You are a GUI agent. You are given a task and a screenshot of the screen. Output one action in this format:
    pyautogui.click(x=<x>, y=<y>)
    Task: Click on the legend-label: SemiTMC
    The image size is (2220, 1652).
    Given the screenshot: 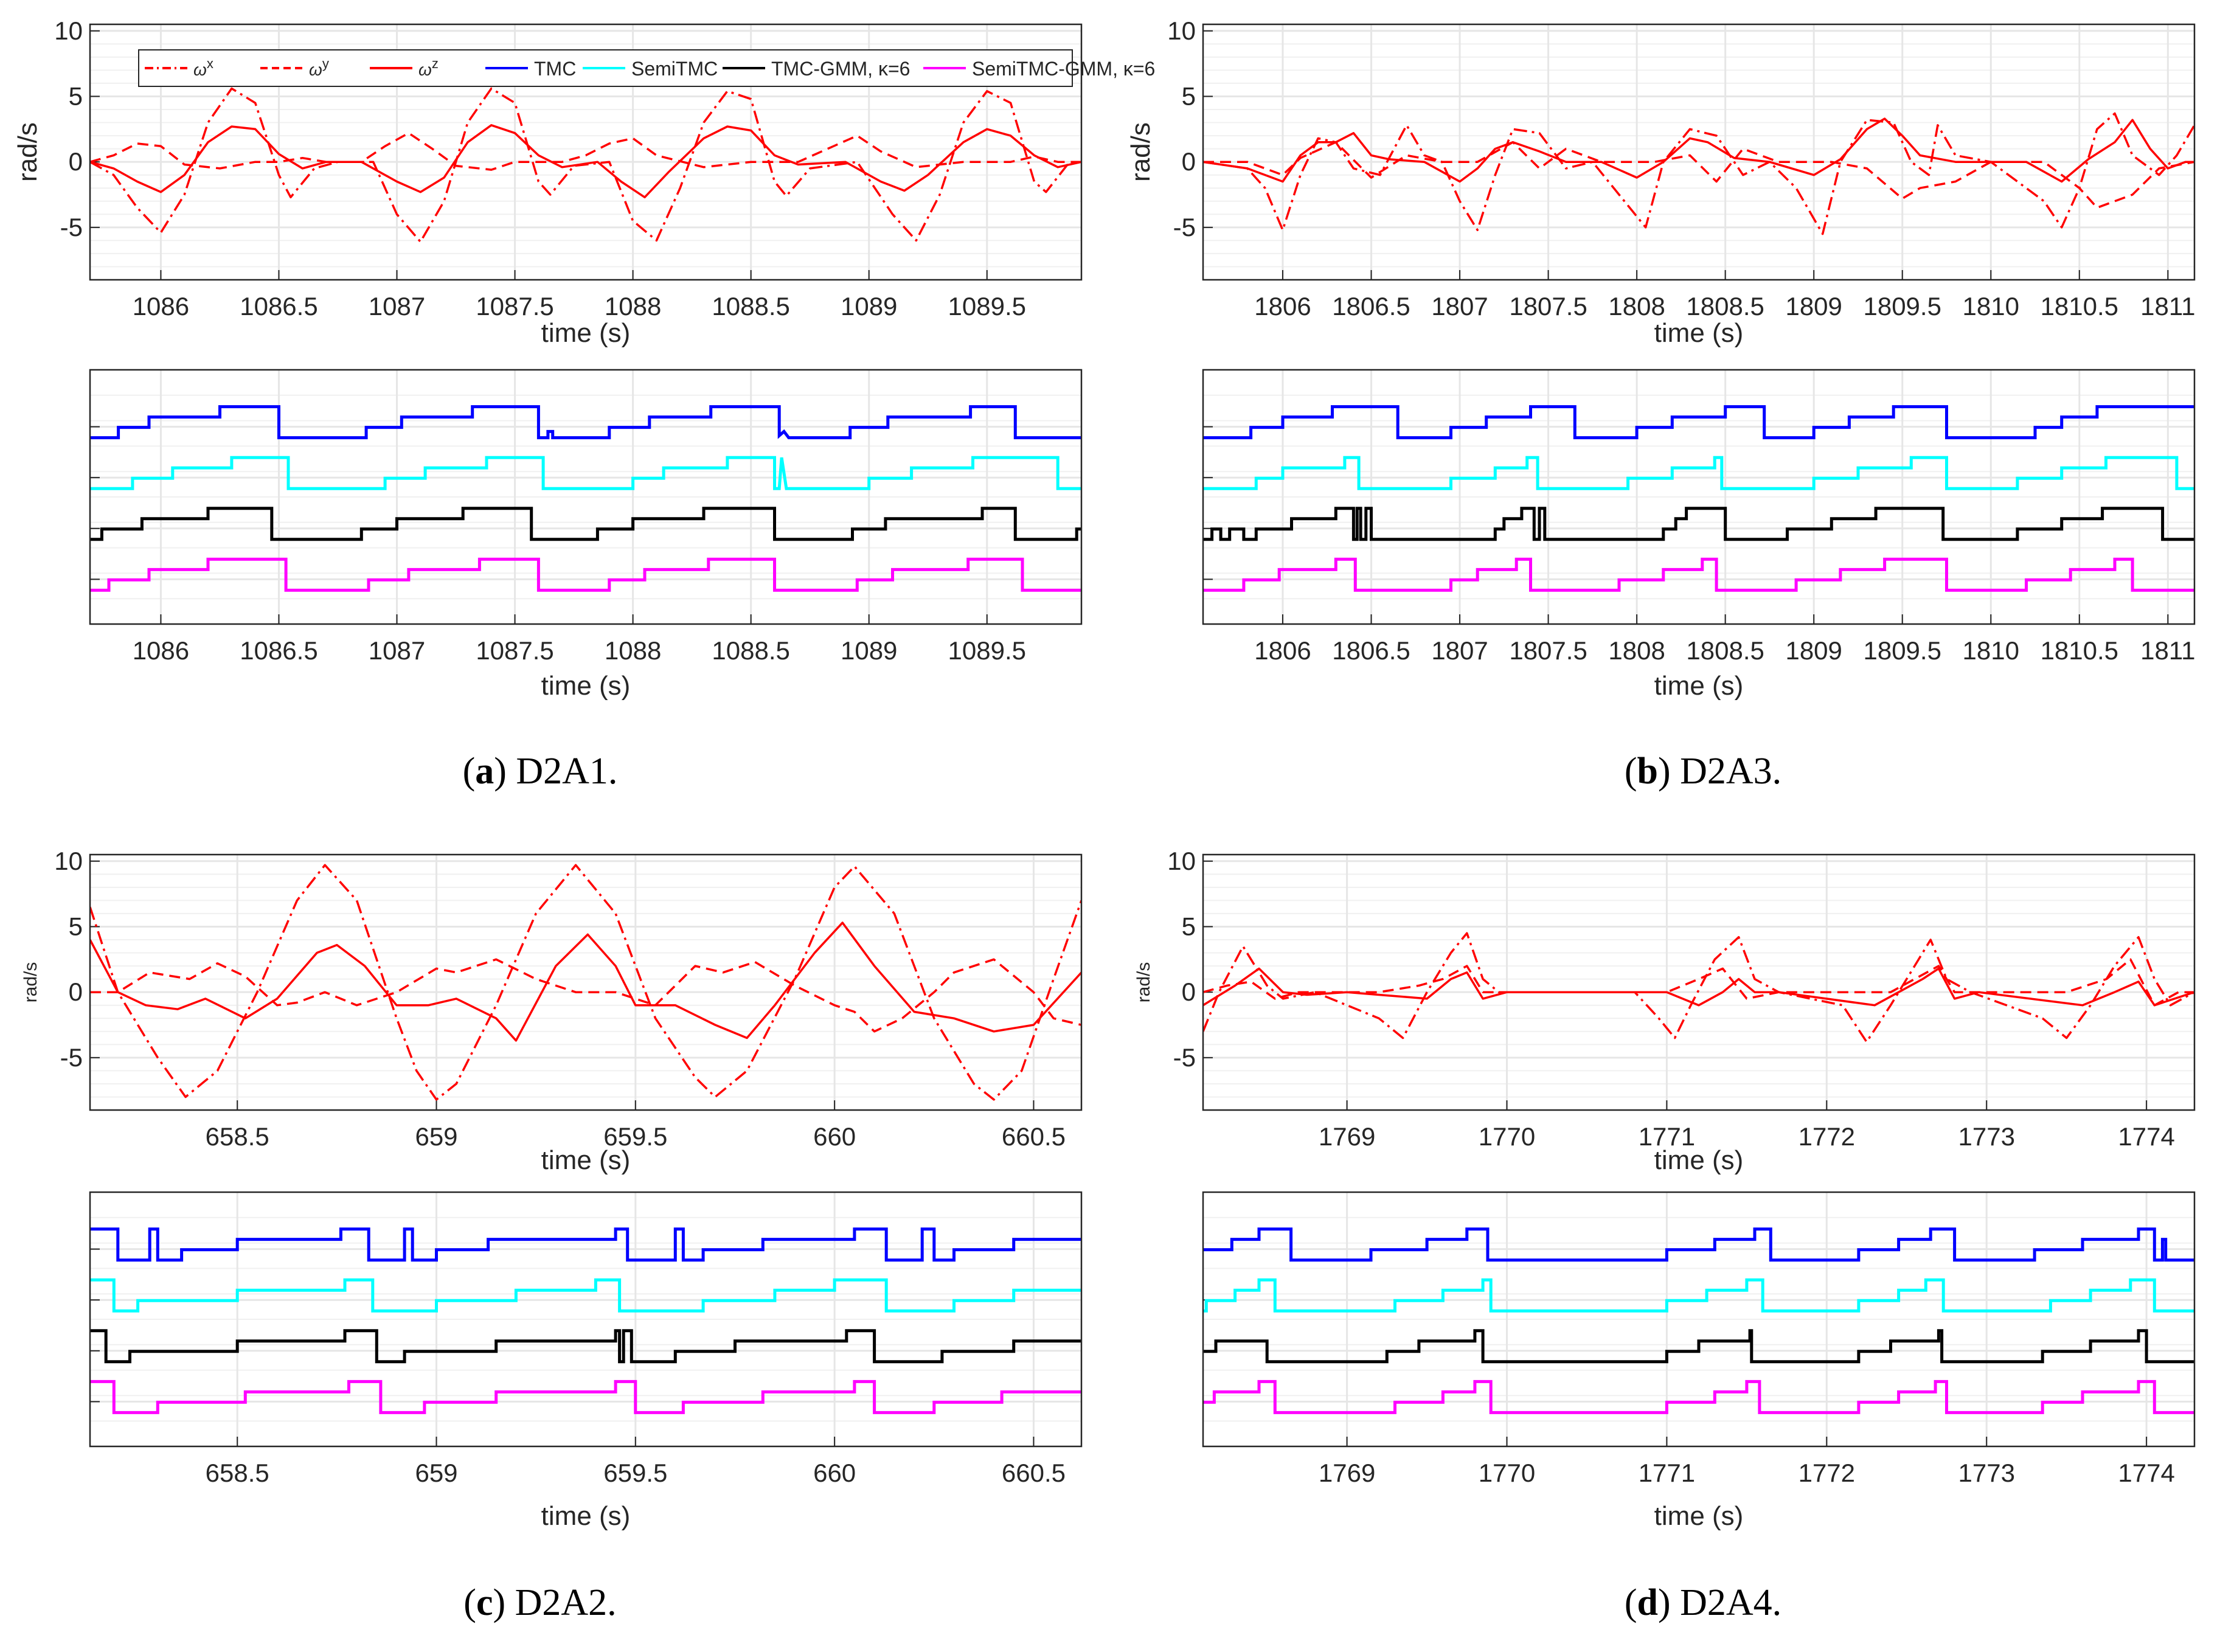 What is the action you would take?
    pyautogui.click(x=675, y=69)
    